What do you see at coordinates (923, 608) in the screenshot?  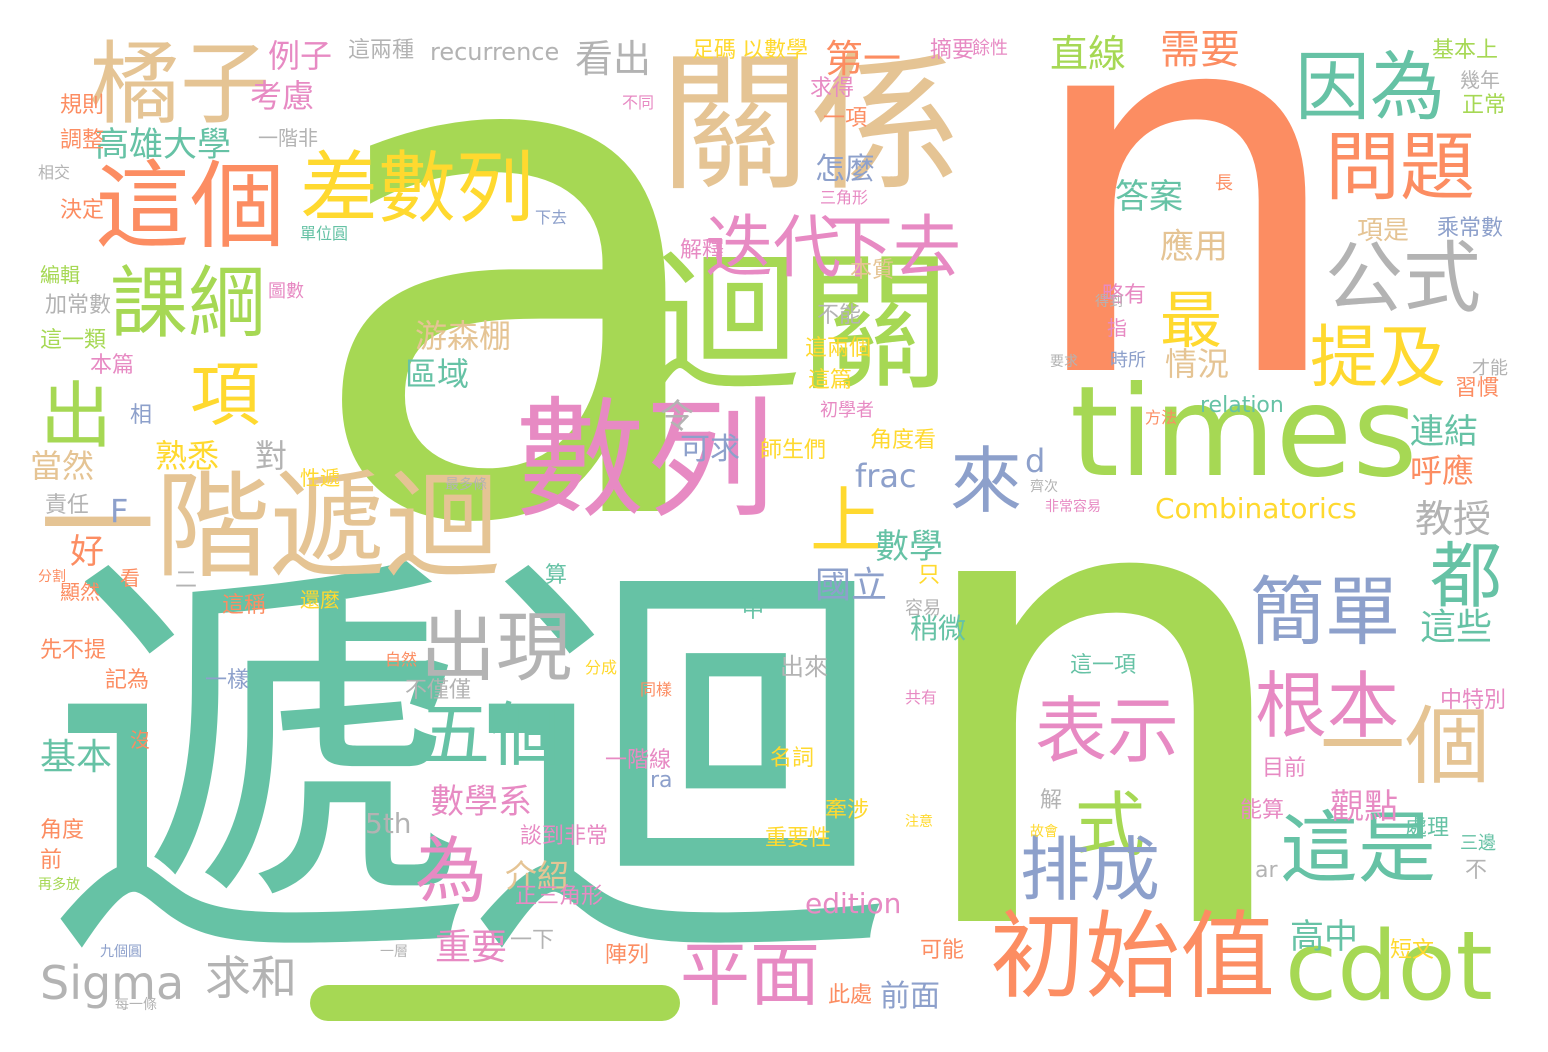 I see `cloud-word: 容易` at bounding box center [923, 608].